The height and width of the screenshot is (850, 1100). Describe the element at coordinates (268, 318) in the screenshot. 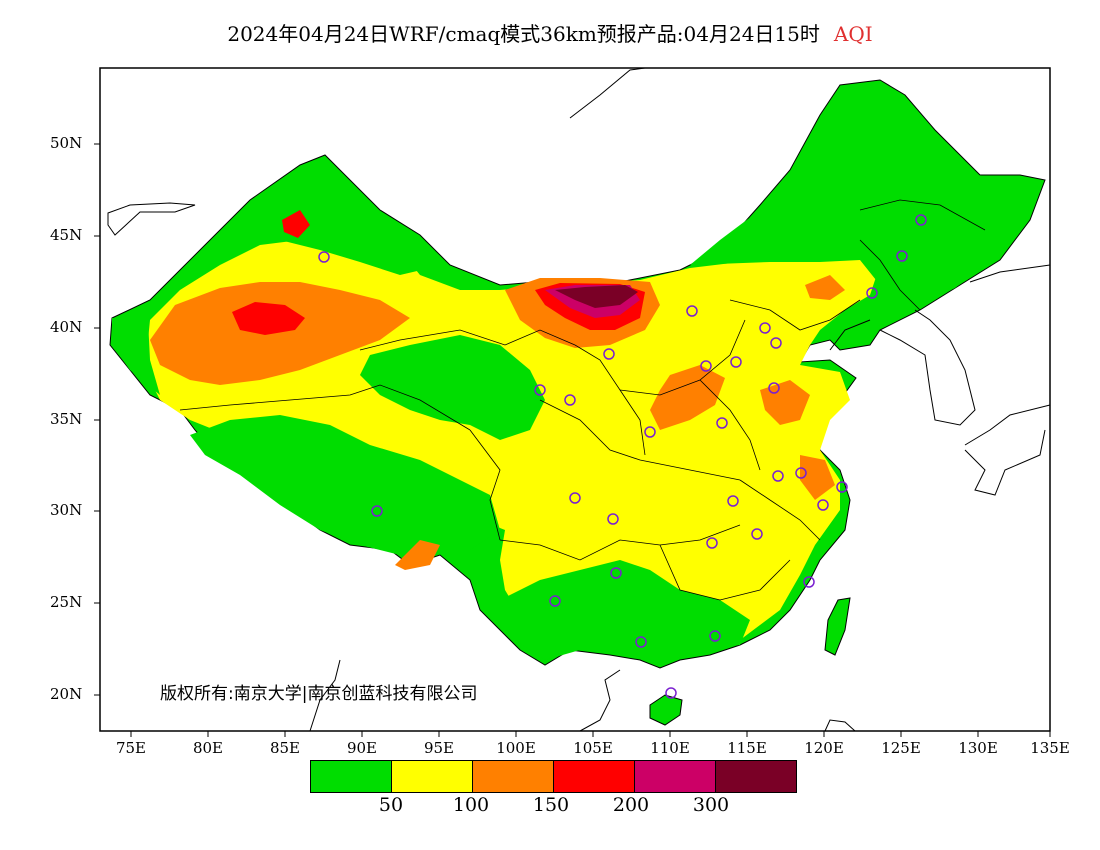

I see `xinjiang-red-area` at that location.